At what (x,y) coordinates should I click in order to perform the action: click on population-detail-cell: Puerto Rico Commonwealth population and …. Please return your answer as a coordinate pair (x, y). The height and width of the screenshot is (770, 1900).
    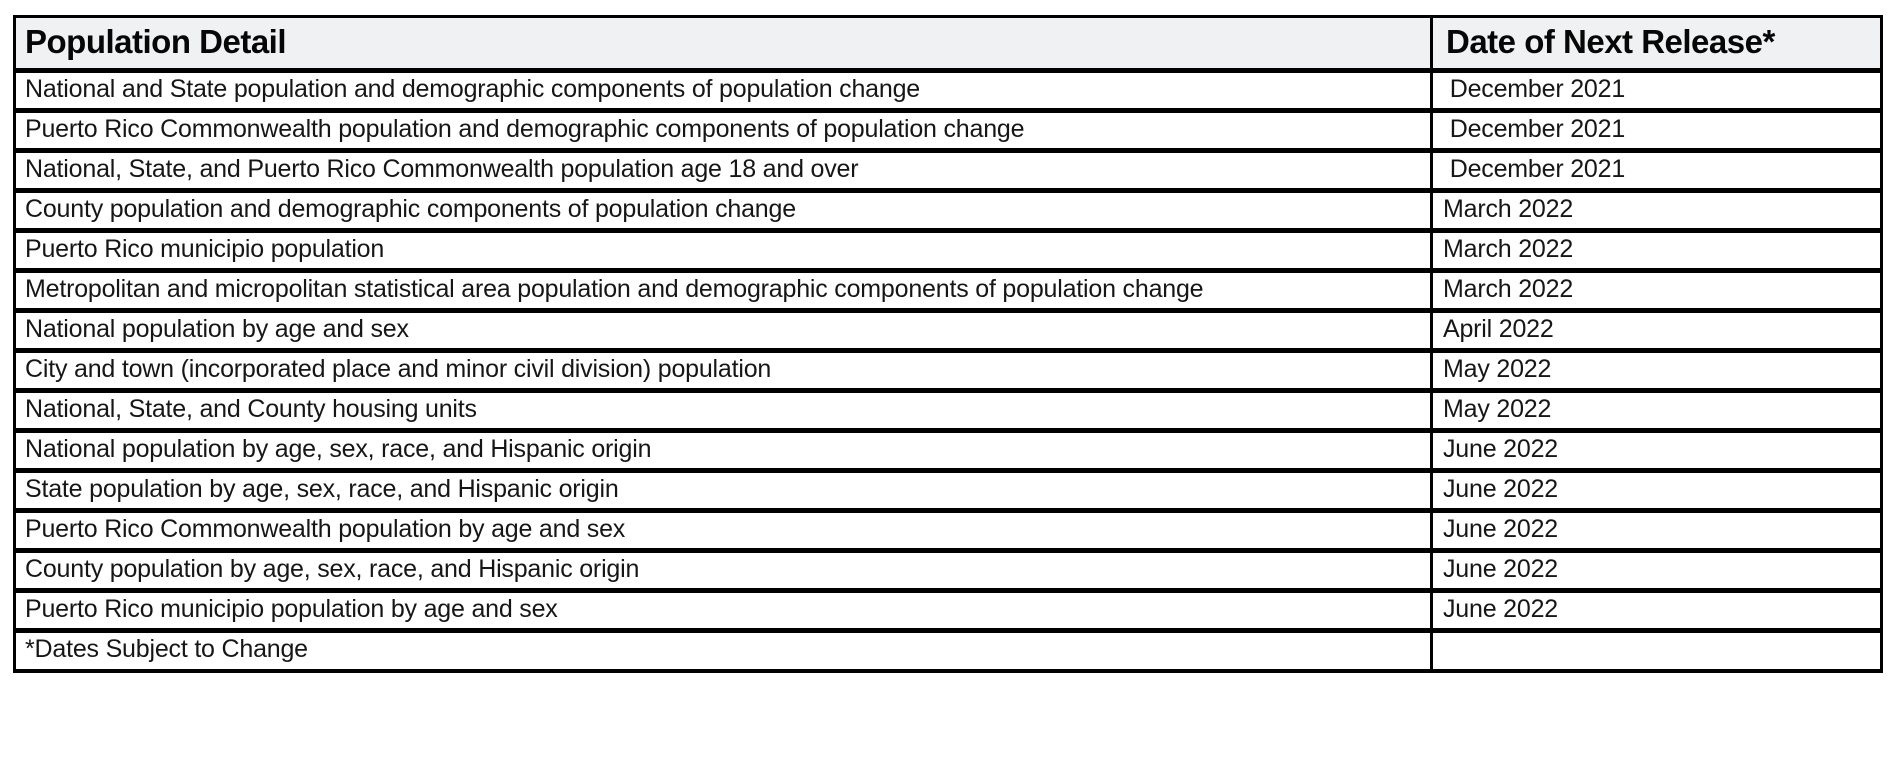
    Looking at the image, I should click on (723, 130).